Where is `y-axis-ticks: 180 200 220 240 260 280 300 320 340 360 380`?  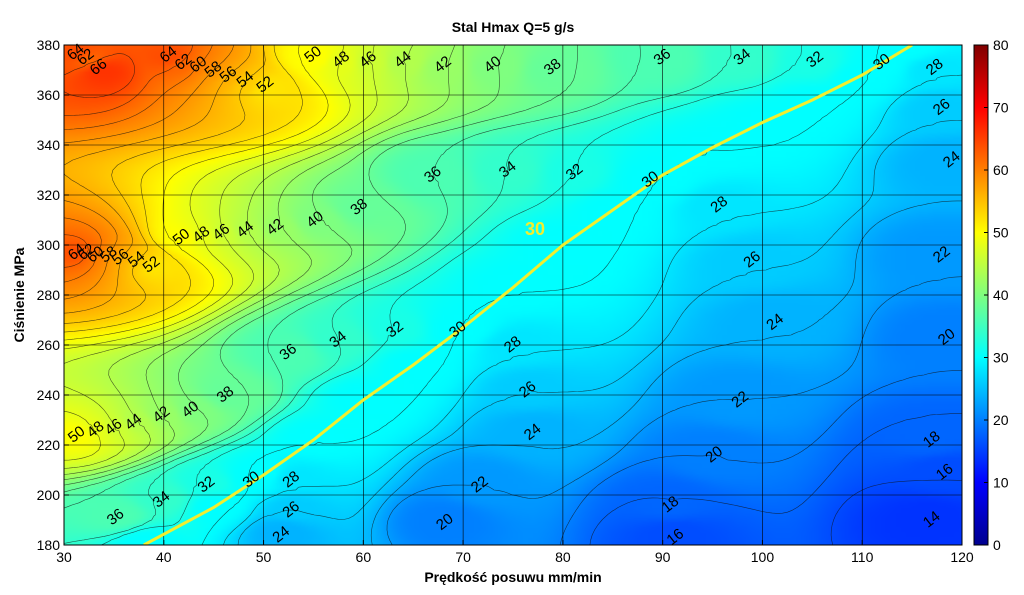 y-axis-ticks: 180 200 220 240 260 280 300 320 340 360 380 is located at coordinates (53, 295).